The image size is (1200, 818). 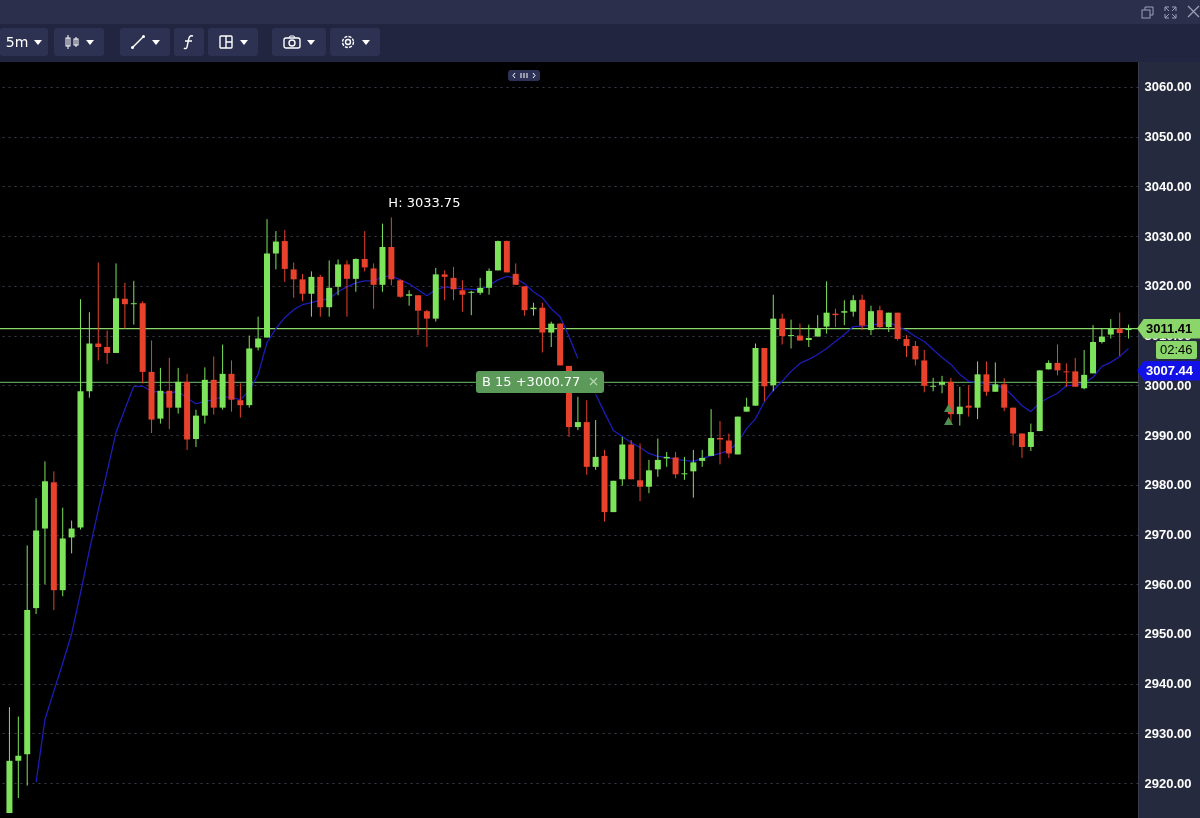 What do you see at coordinates (1168, 534) in the screenshot?
I see `y-tick-label: 2970.00` at bounding box center [1168, 534].